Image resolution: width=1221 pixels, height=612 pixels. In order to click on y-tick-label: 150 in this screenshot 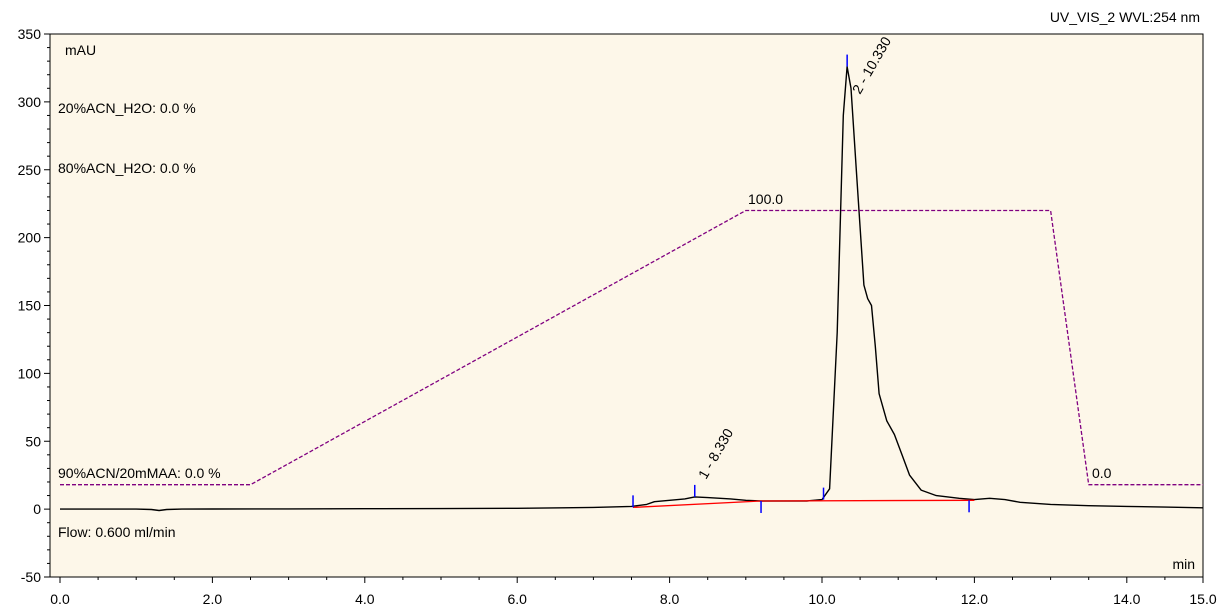, I will do `click(30, 306)`.